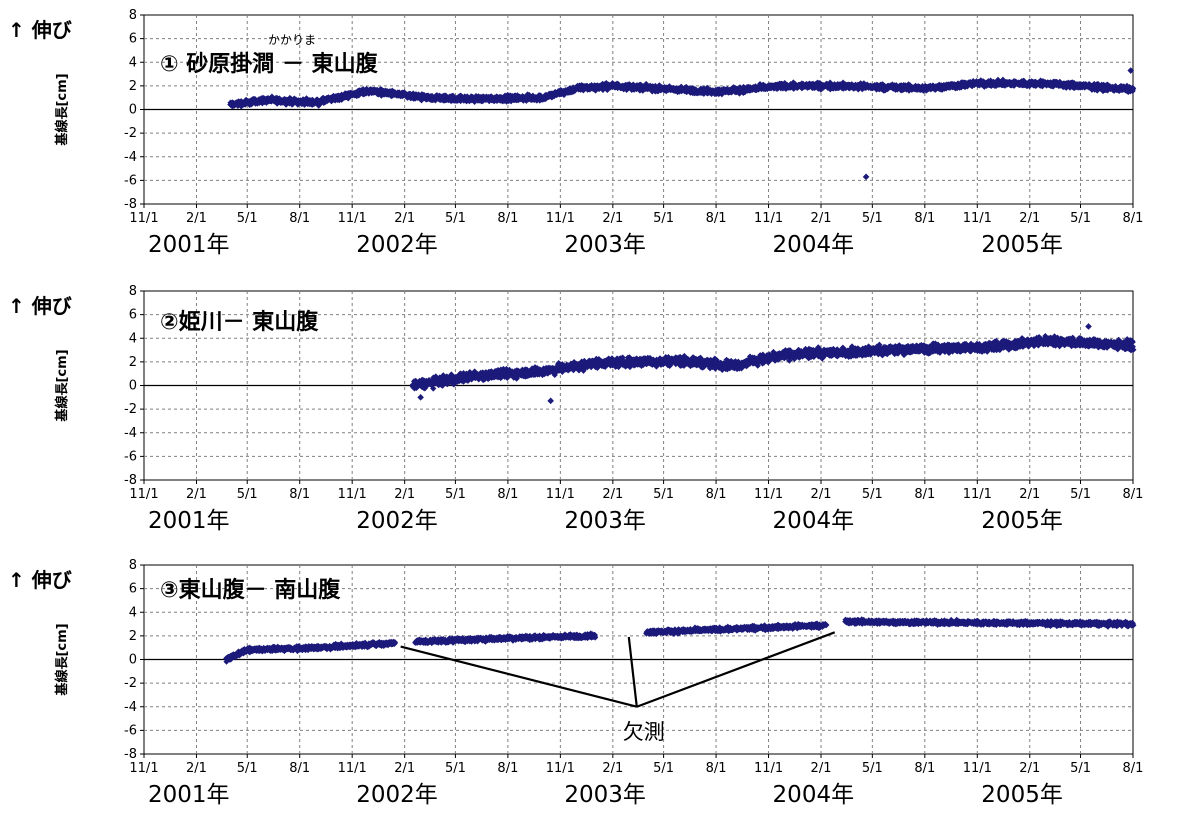 The image size is (1187, 824). I want to click on title-ruby: かかりま, so click(292, 40).